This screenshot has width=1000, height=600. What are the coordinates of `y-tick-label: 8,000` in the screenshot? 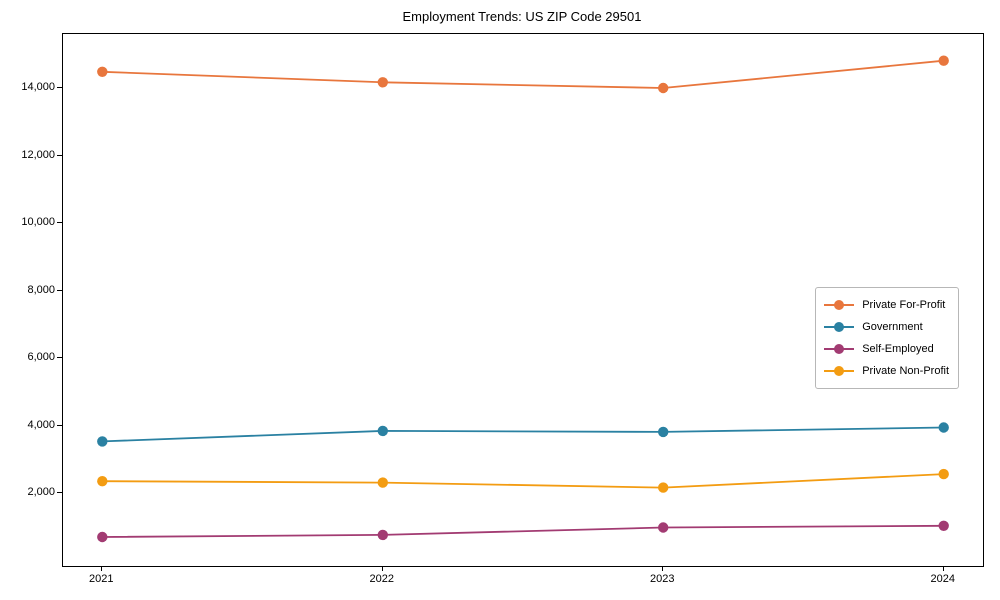 It's located at (41, 289).